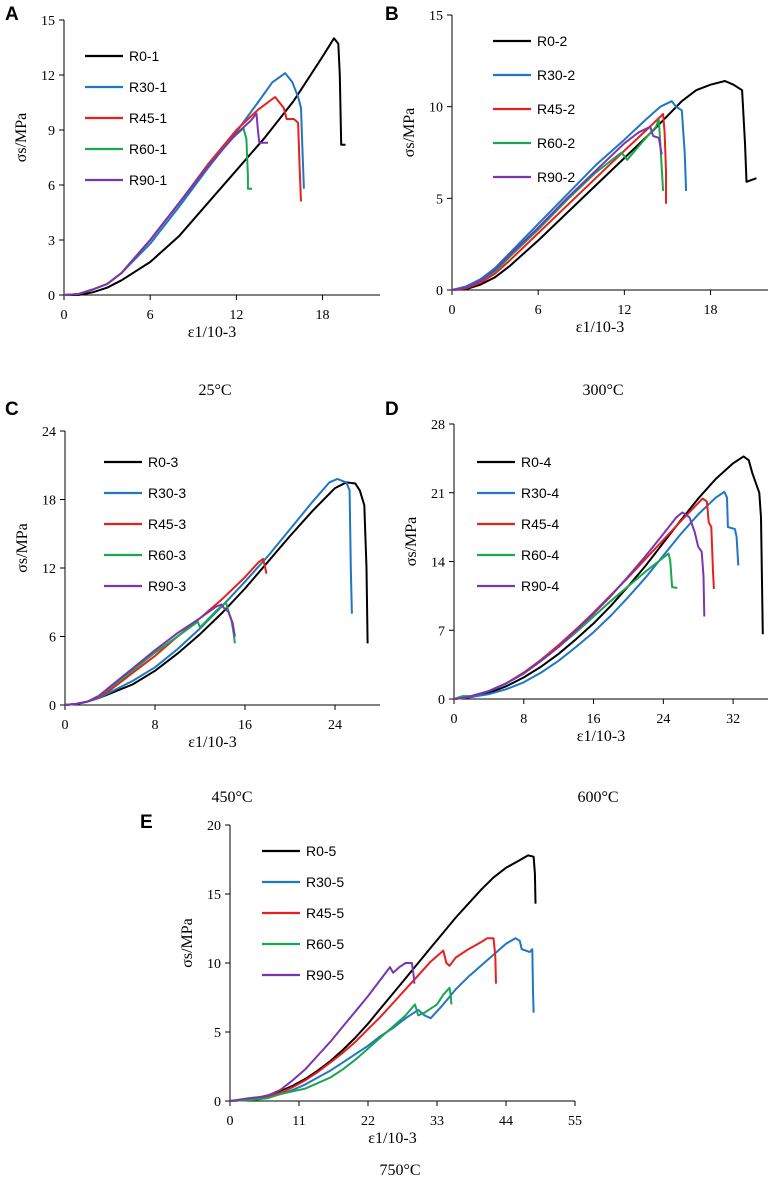  I want to click on legend-label: R30-2, so click(556, 75).